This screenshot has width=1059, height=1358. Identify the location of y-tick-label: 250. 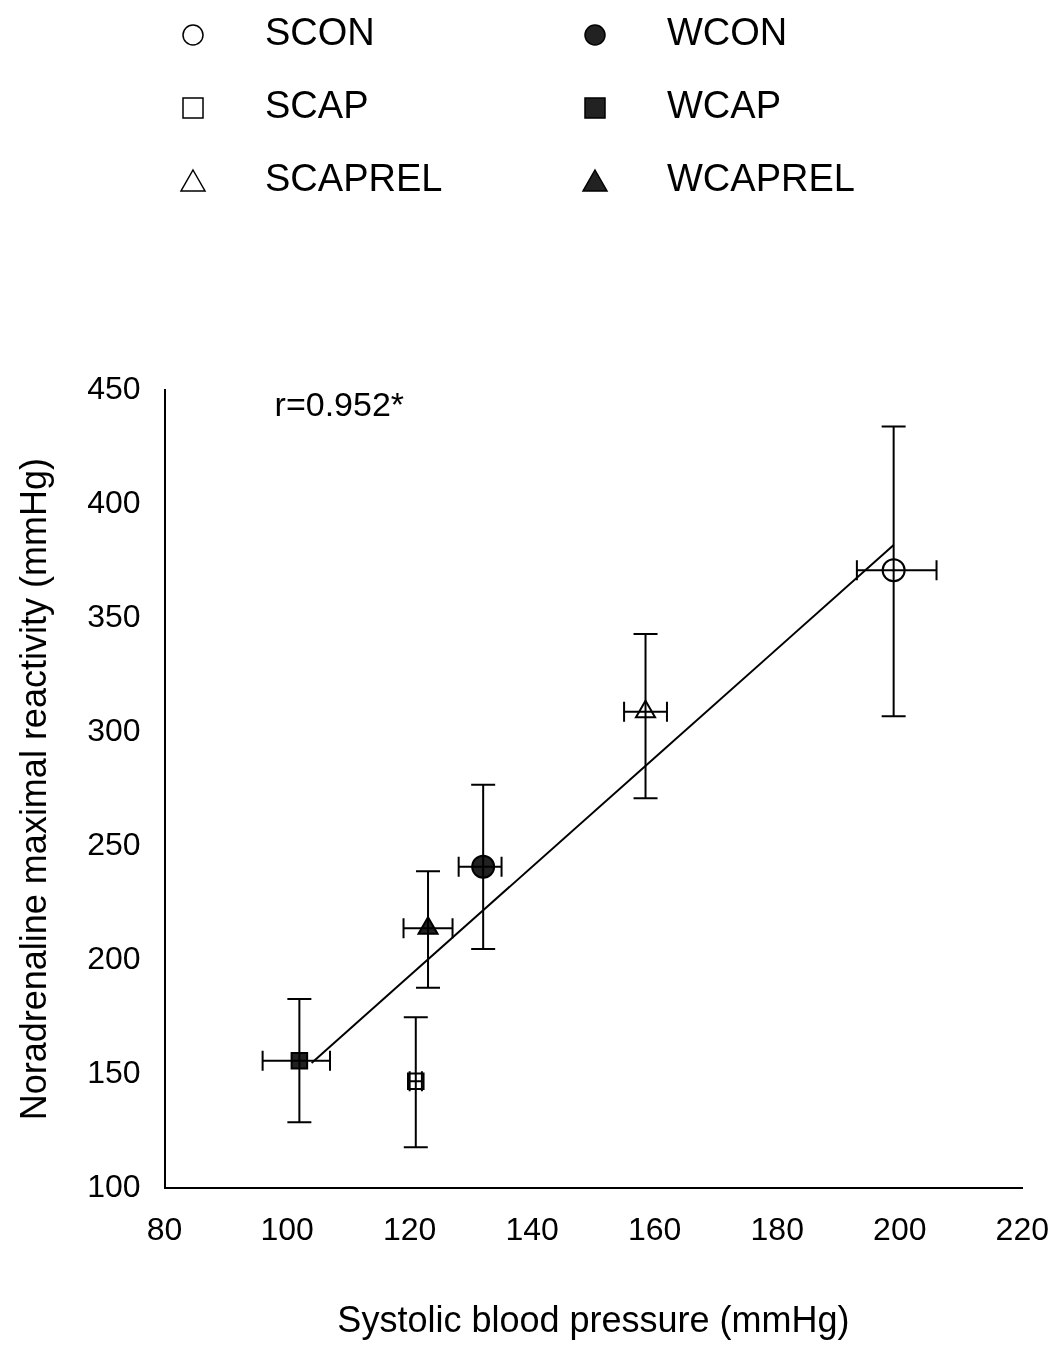
(114, 844).